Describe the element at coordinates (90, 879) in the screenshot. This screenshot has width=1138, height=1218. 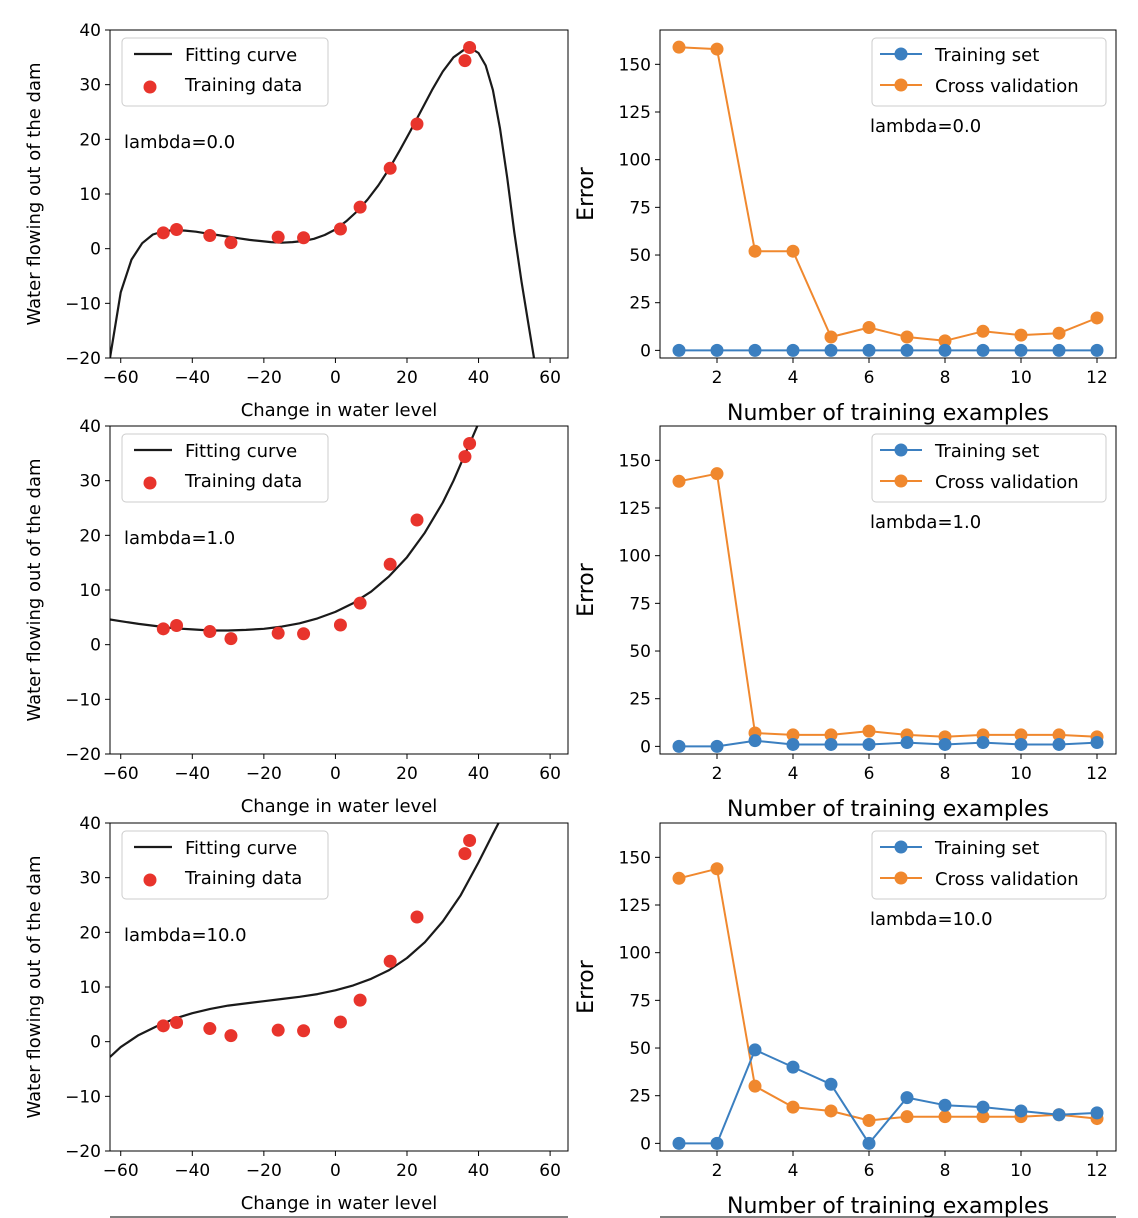
I see `y-tick-label: 30` at that location.